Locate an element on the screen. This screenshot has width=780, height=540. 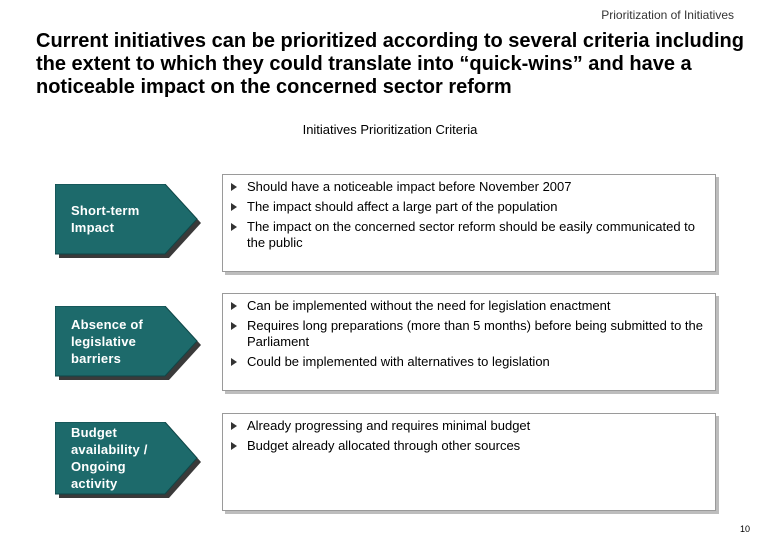
criterion-arrow-budget-availability: Budget availability / Ongoing activity is located at coordinates (130, 462).